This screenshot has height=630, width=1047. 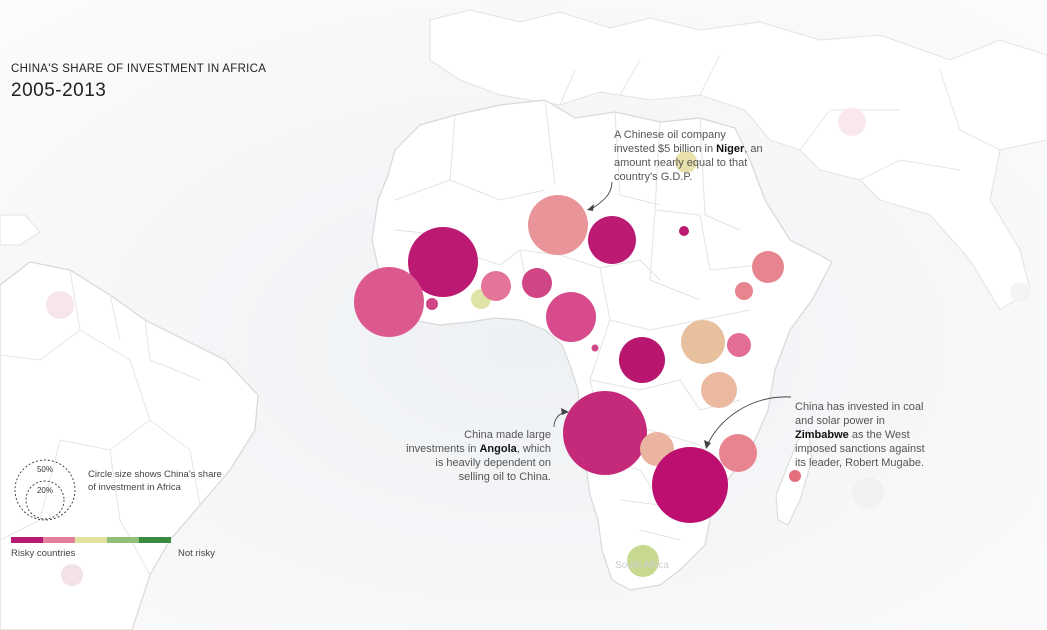 What do you see at coordinates (605, 433) in the screenshot?
I see `bubble-angola` at bounding box center [605, 433].